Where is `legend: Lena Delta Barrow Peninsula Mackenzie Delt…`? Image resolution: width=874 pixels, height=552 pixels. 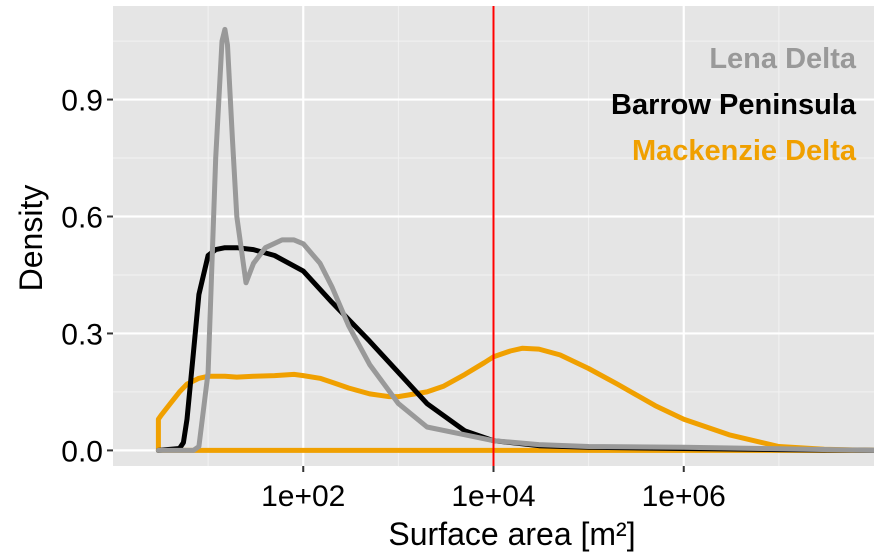
legend: Lena Delta Barrow Peninsula Mackenzie Delt… is located at coordinates (734, 105).